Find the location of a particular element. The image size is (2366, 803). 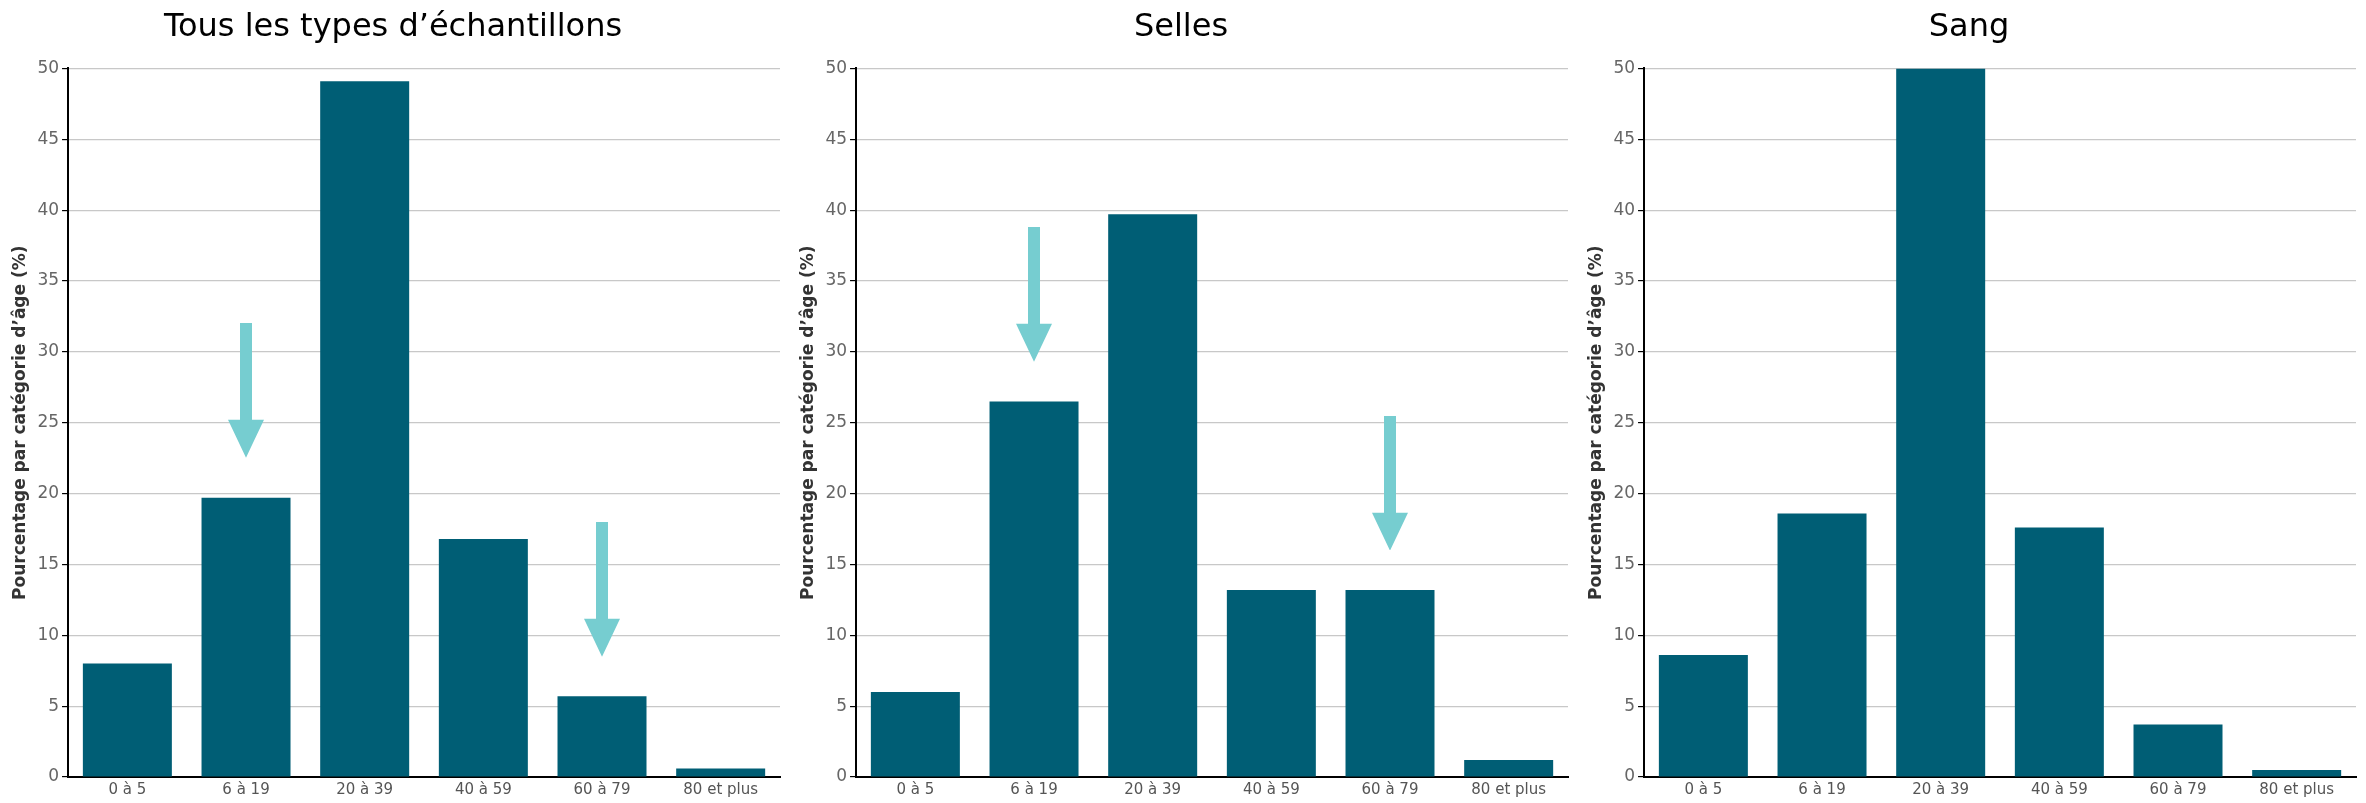

chart-title: Sang is located at coordinates (1969, 24).